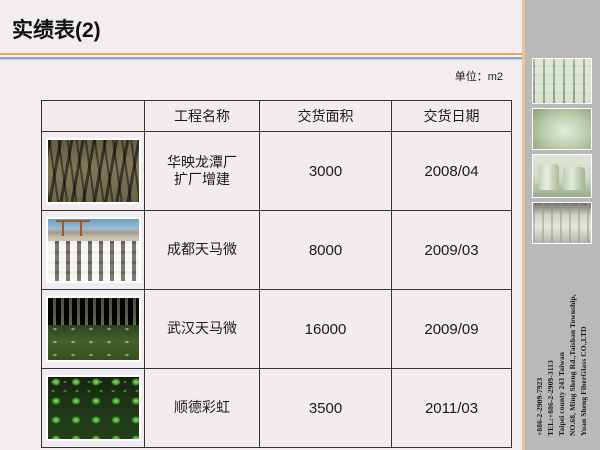 This screenshot has width=600, height=450. Describe the element at coordinates (523, 225) in the screenshot. I see `sidebar-accent-stripe` at that location.